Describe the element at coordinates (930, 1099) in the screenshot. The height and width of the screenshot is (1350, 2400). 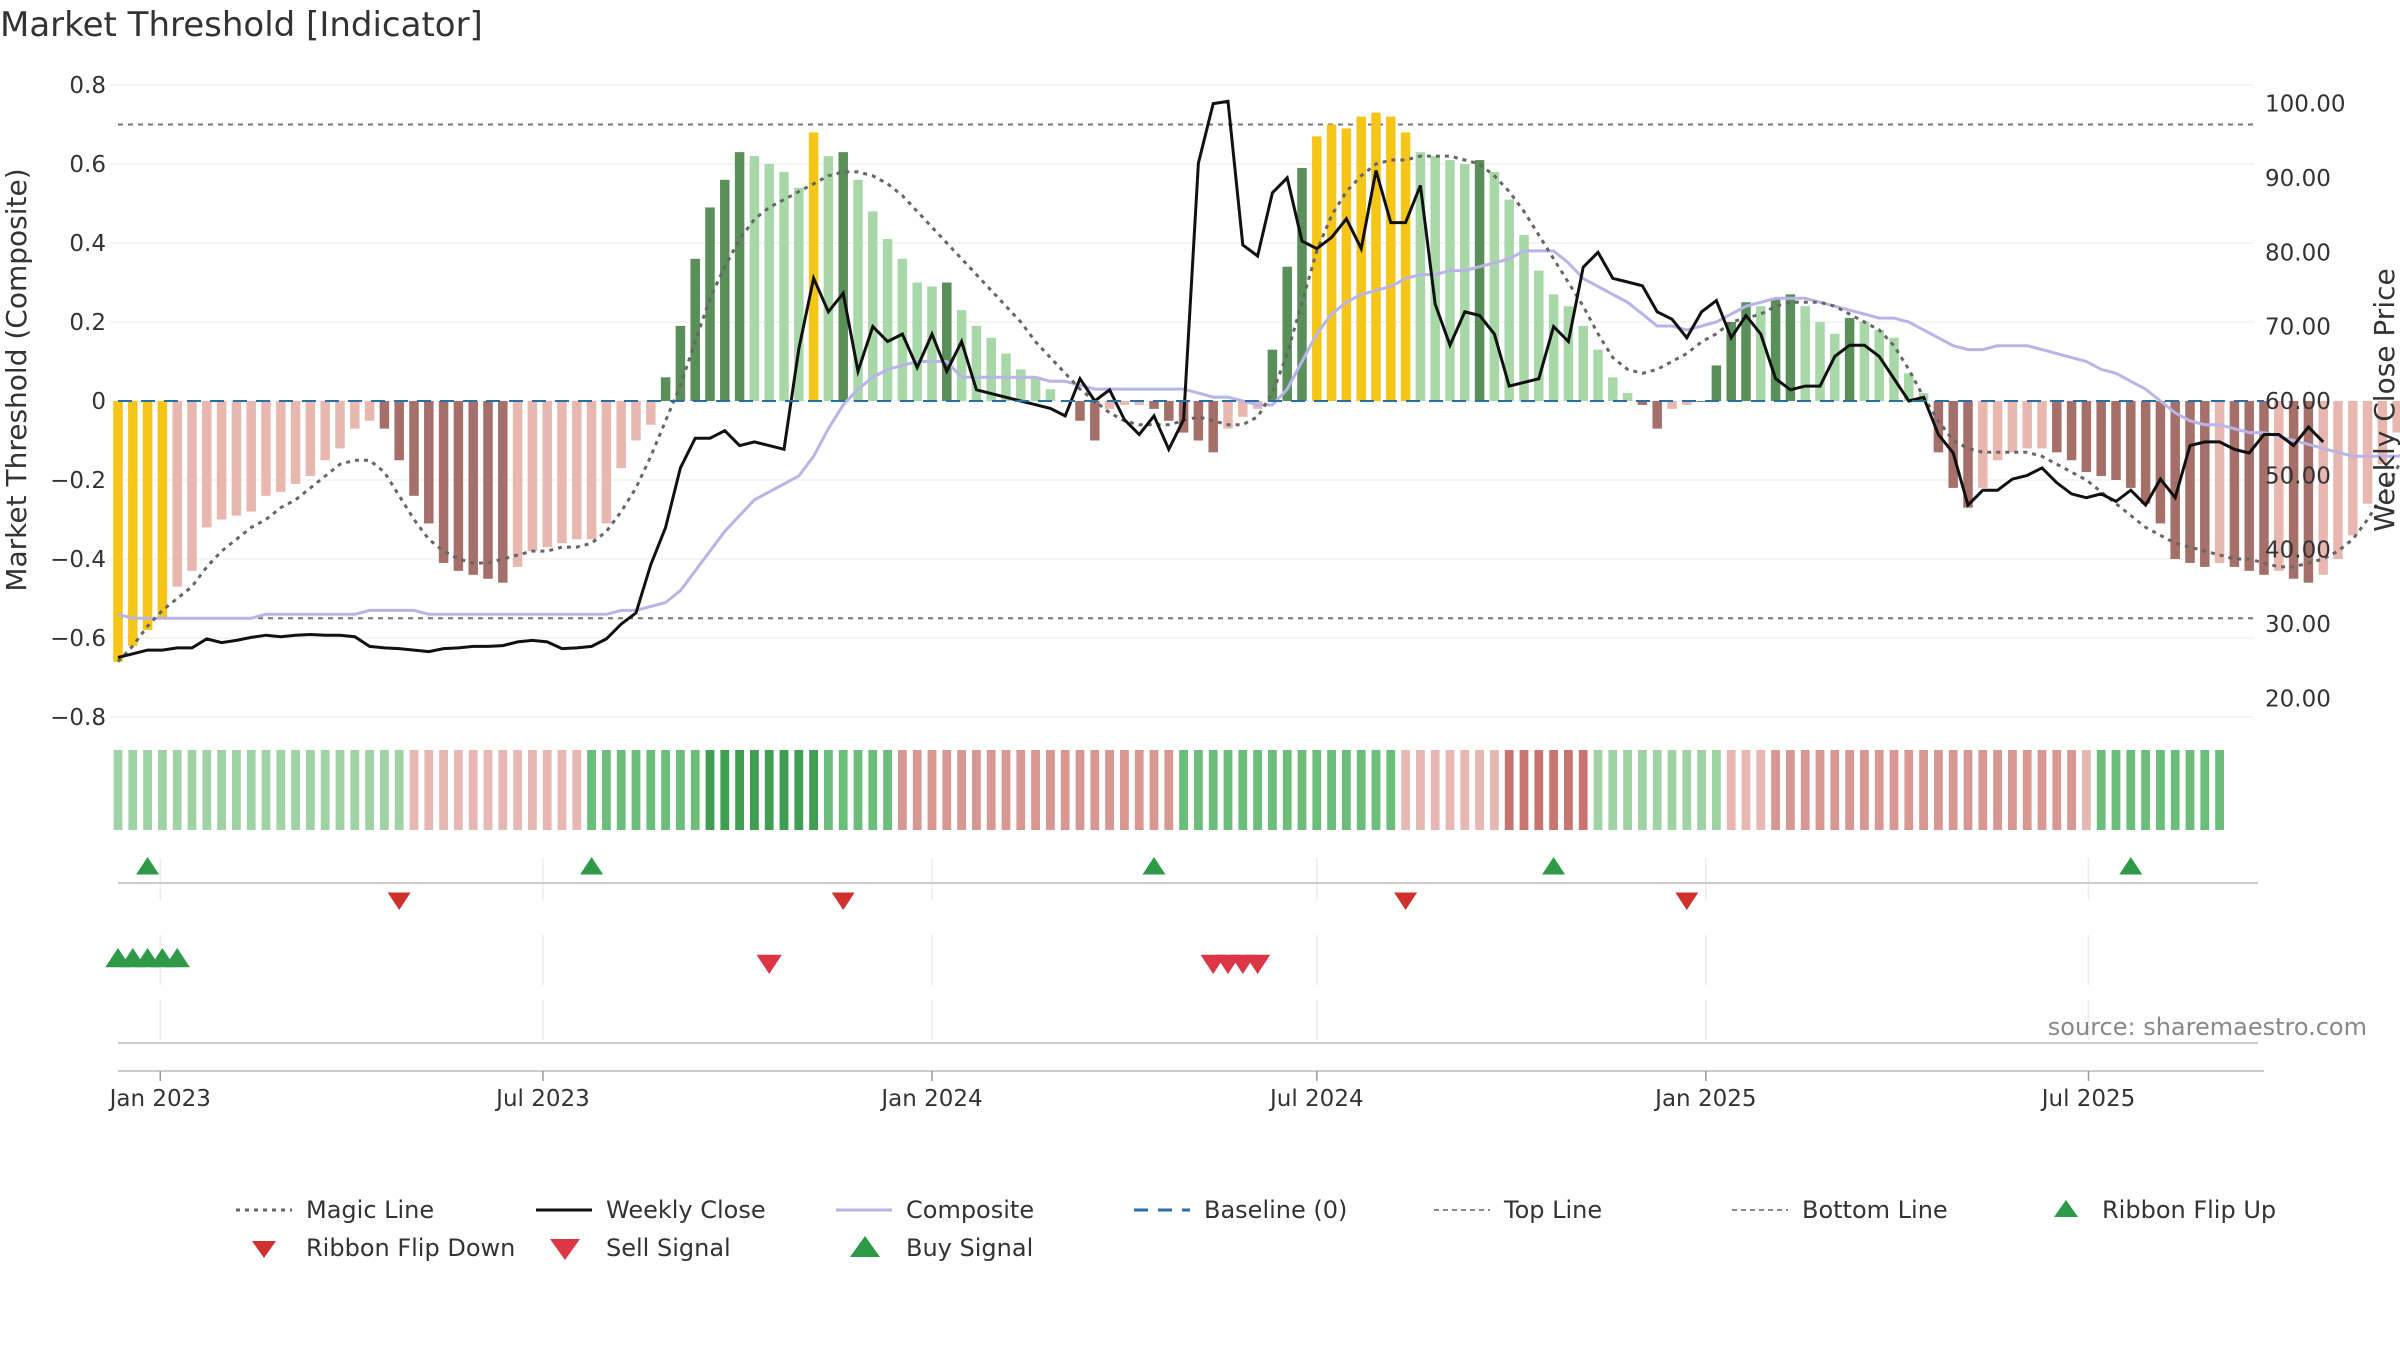
I see `x-tick-label: Jan 2024` at that location.